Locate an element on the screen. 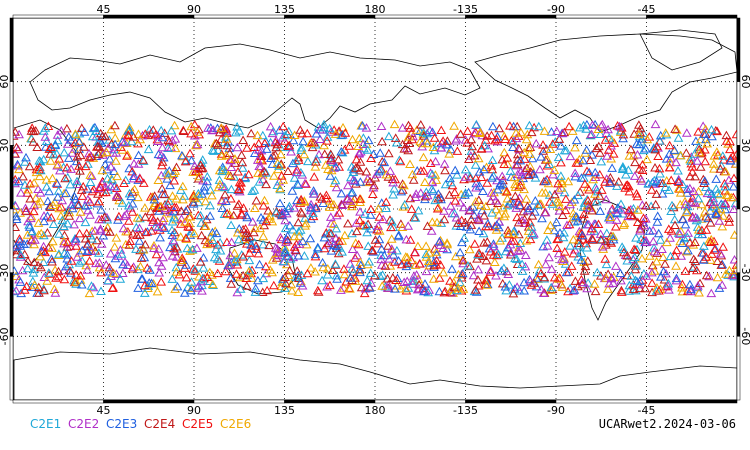 The image size is (750, 450). scale-bar-segment is located at coordinates (738, 177).